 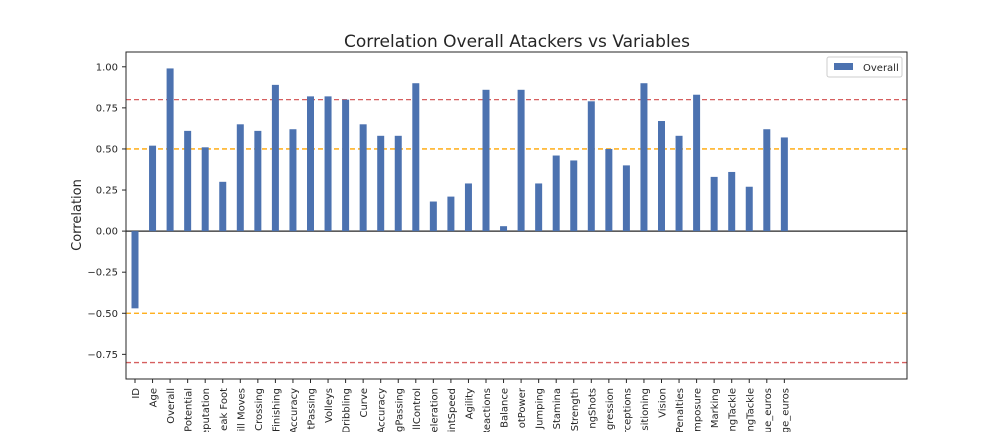 I want to click on x-tick-label: Age, so click(x=154, y=397).